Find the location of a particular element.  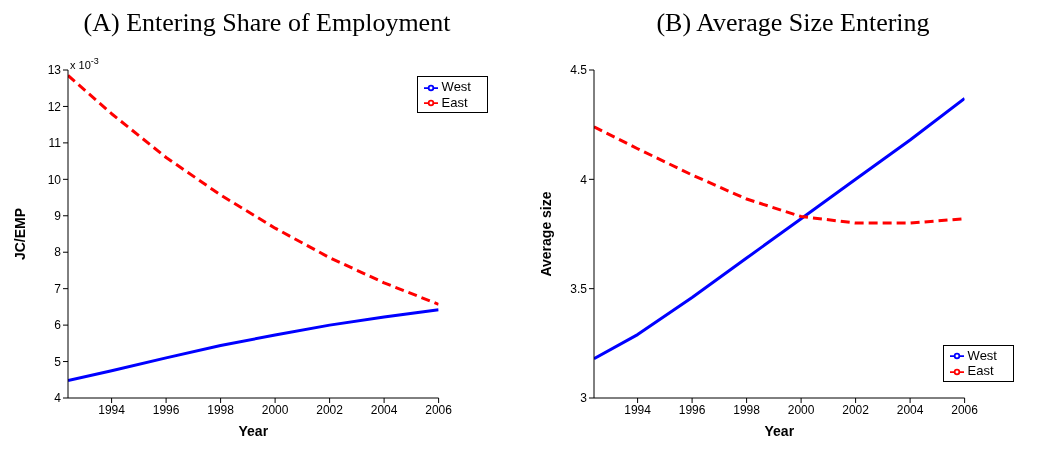

y-axis-title: JC/EMP is located at coordinates (19, 234).